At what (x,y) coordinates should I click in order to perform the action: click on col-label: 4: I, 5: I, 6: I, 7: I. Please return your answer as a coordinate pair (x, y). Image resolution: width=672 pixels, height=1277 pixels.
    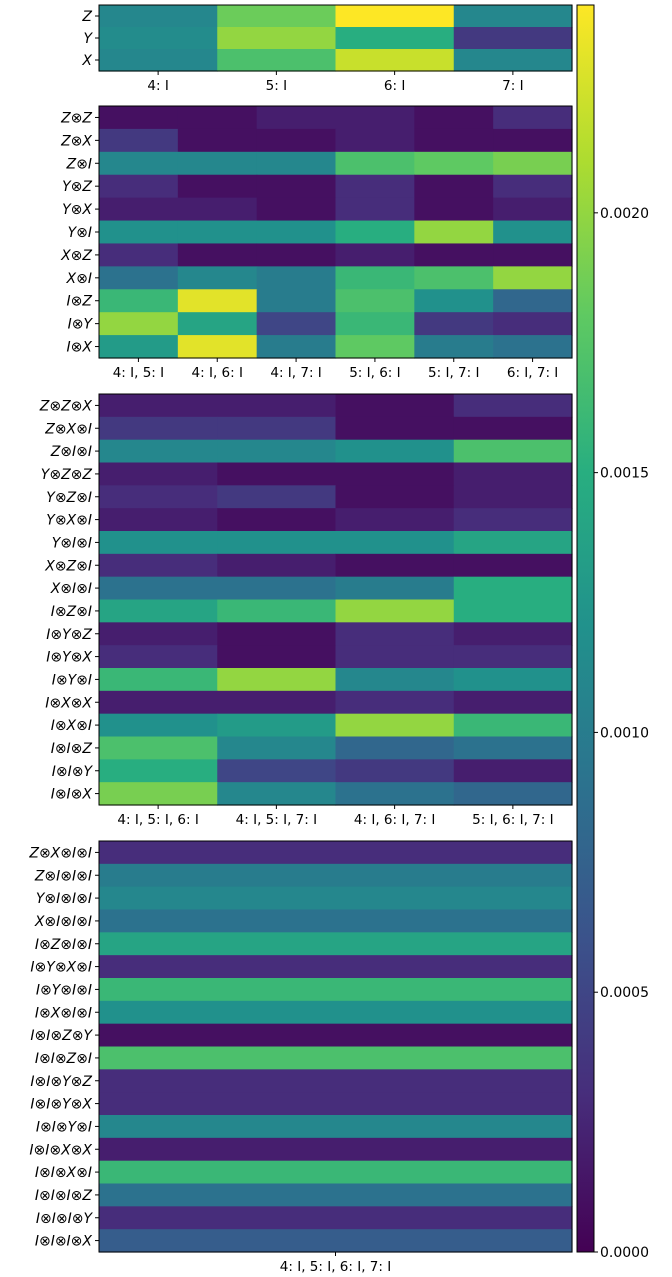
    Looking at the image, I should click on (335, 1267).